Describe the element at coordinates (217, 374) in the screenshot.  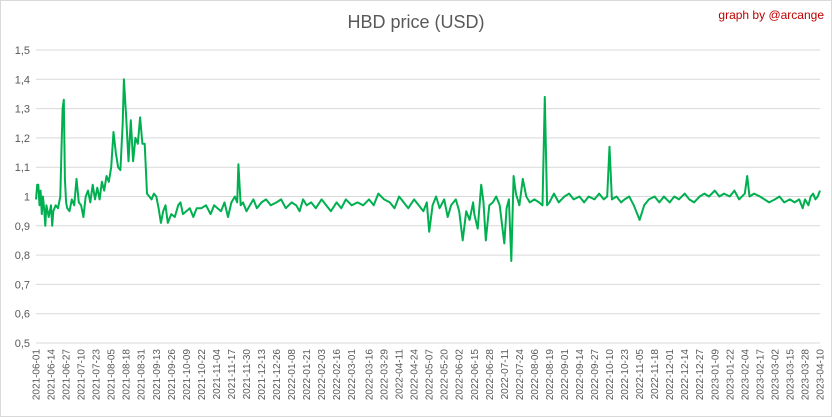
I see `x-tick-label: 2021-11-04` at that location.